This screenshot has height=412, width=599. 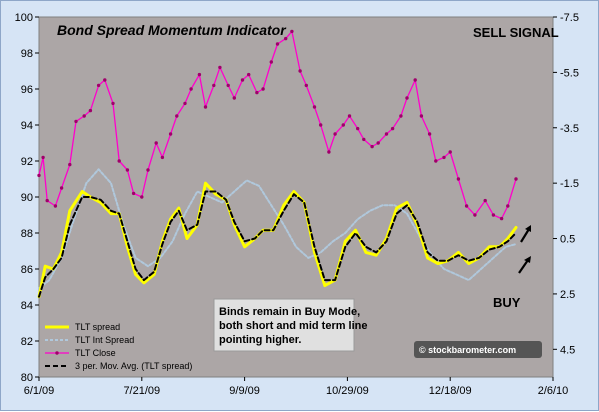 I want to click on y-right-tick-label: -3.5, so click(x=569, y=129).